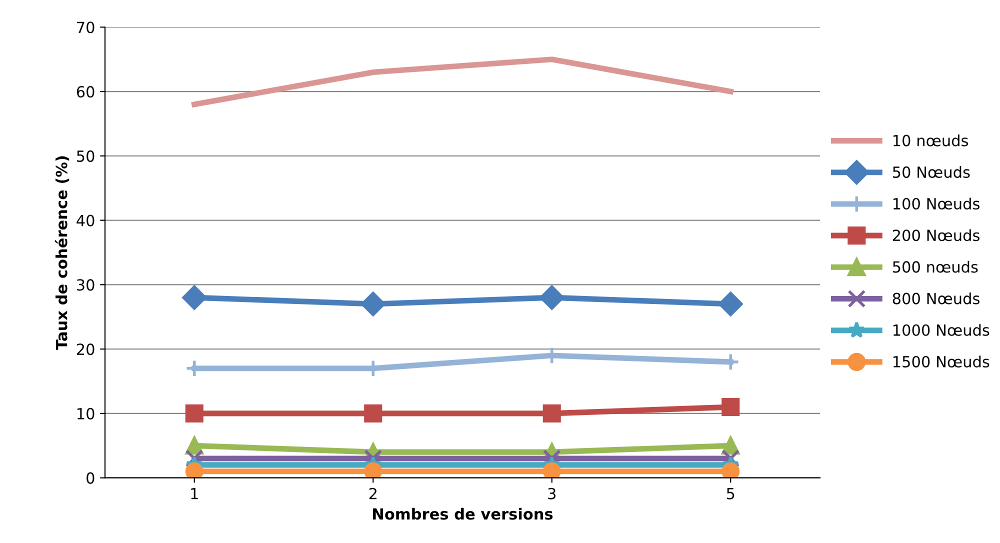 The width and height of the screenshot is (1000, 543). What do you see at coordinates (730, 494) in the screenshot?
I see `x-tick-label: 5` at bounding box center [730, 494].